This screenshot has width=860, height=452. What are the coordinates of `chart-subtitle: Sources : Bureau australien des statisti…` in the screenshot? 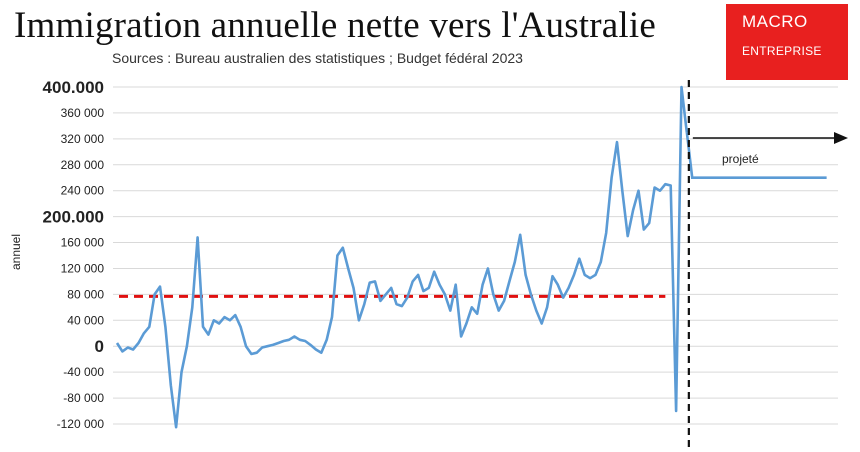 It's located at (317, 58).